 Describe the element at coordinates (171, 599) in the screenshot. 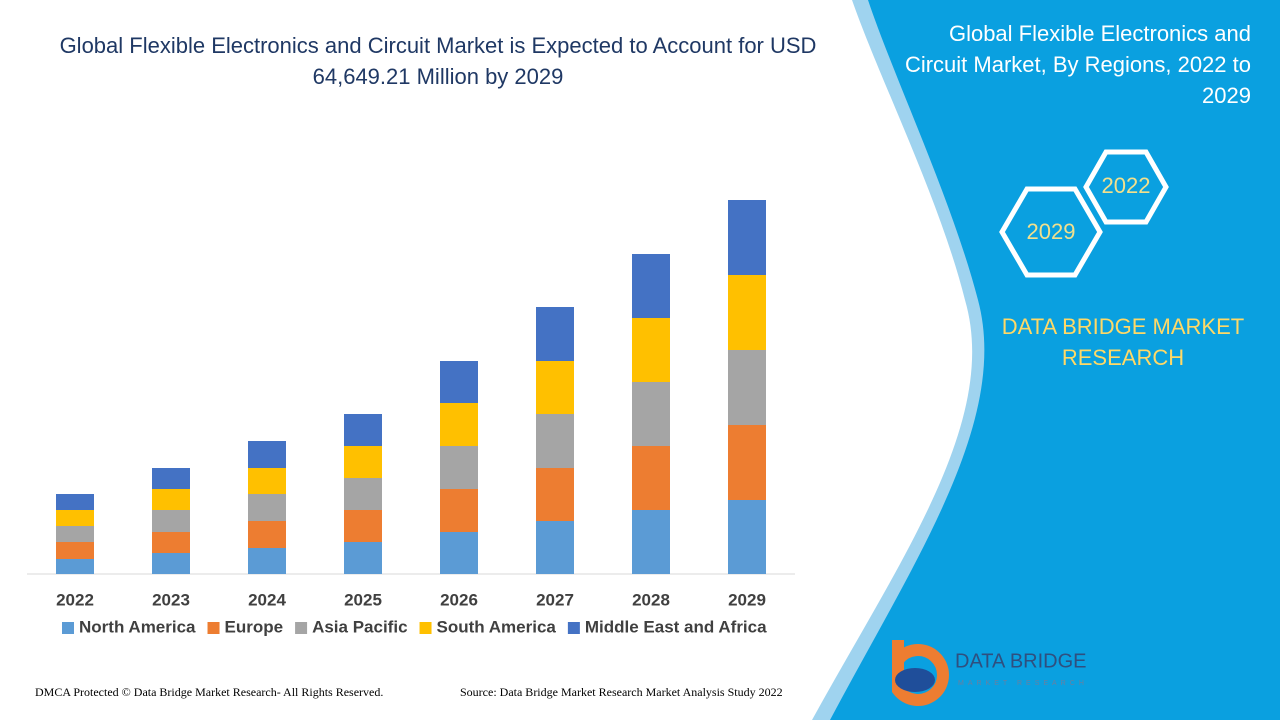

I see `x-tick-label: 2023` at that location.